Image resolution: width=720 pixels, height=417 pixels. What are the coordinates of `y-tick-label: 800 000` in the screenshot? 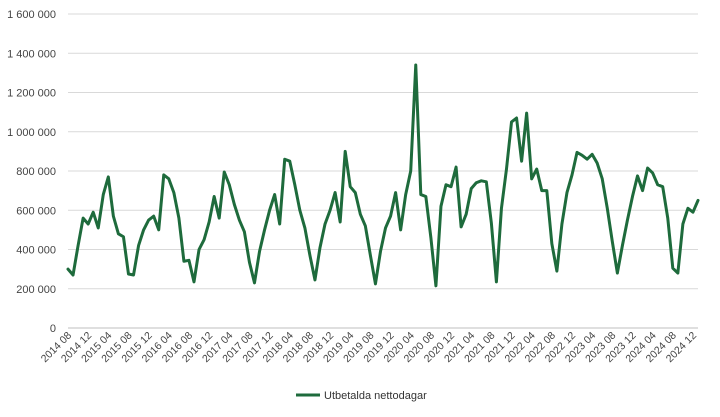 It's located at (36, 172).